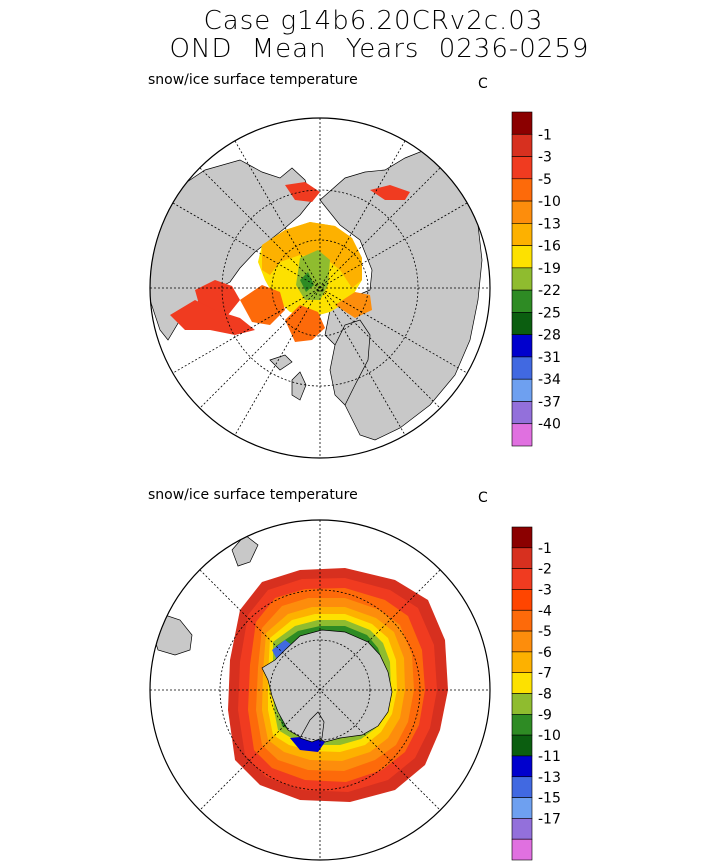  What do you see at coordinates (212, 317) in the screenshot?
I see `north-ice-labrador` at bounding box center [212, 317].